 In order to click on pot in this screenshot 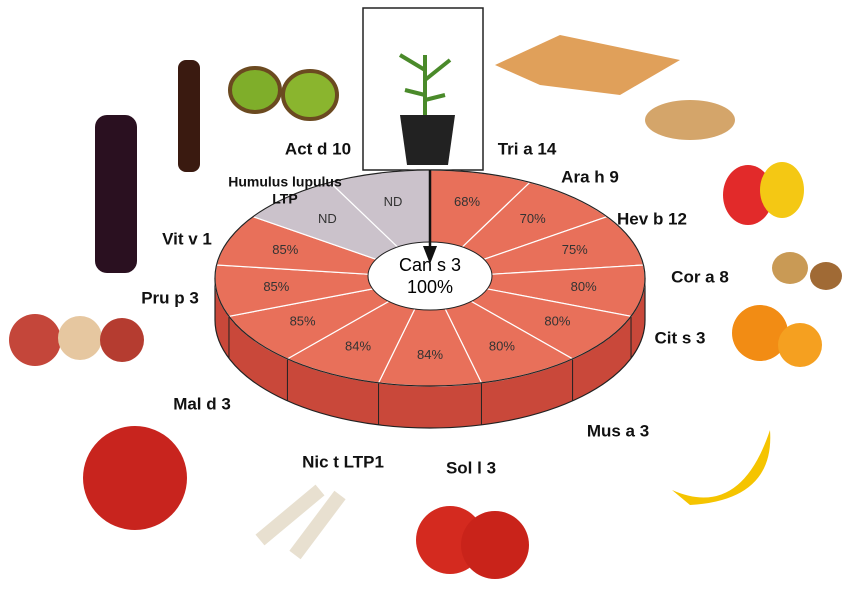, I will do `click(427, 140)`.